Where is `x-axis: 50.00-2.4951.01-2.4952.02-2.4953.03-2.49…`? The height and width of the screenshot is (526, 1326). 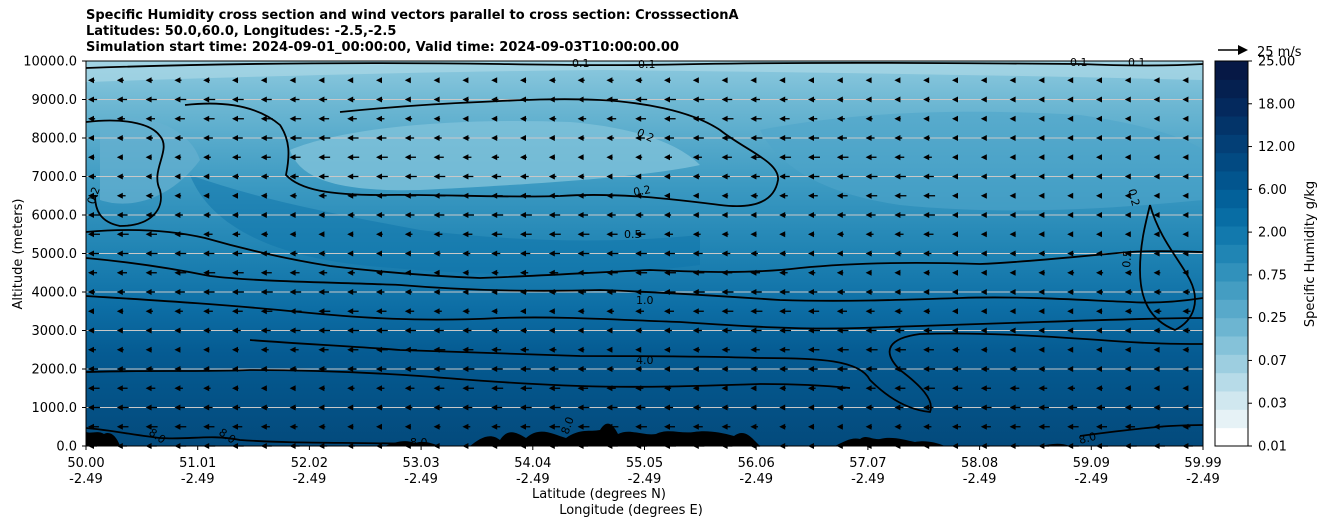
x-axis: 50.00-2.4951.01-2.4952.02-2.4953.03-2.49… is located at coordinates (644, 466).